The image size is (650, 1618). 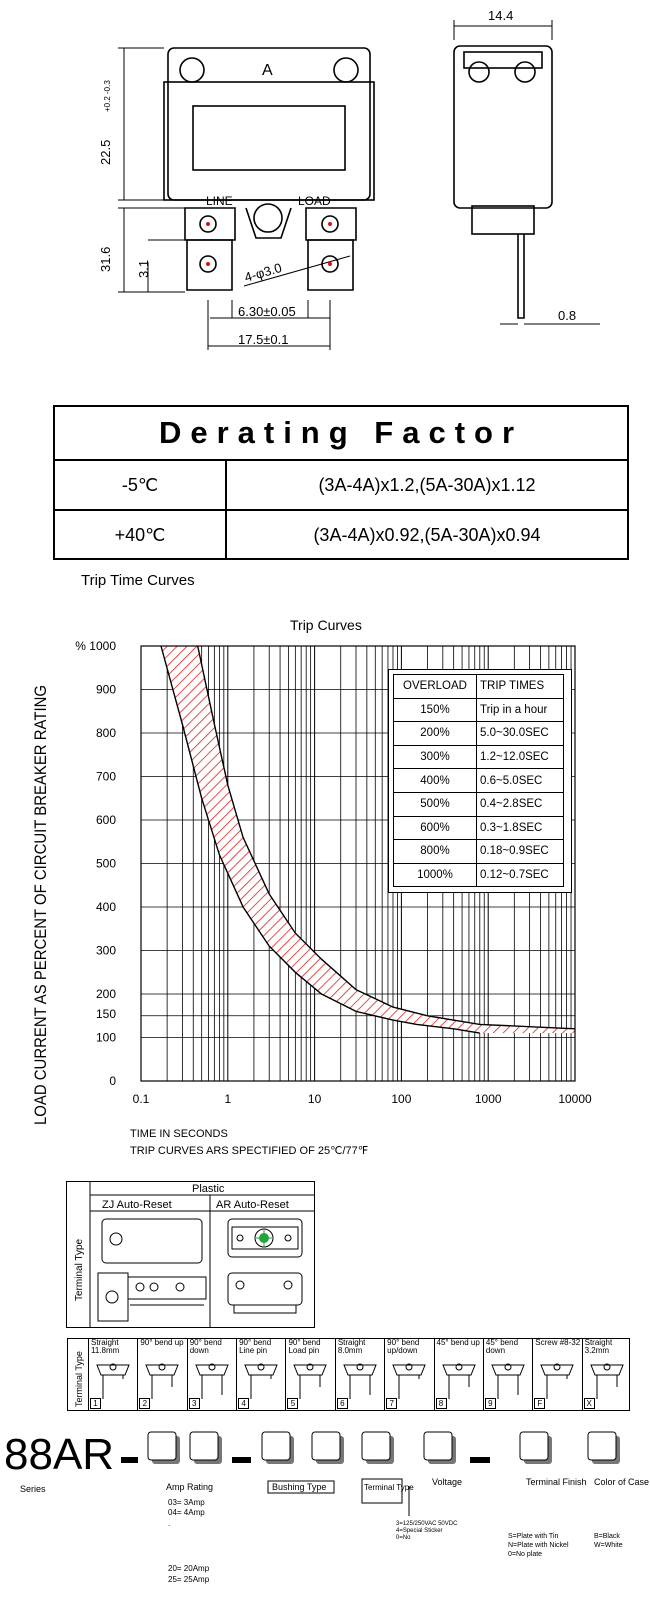 What do you see at coordinates (320, 839) in the screenshot?
I see `trip-curve` at bounding box center [320, 839].